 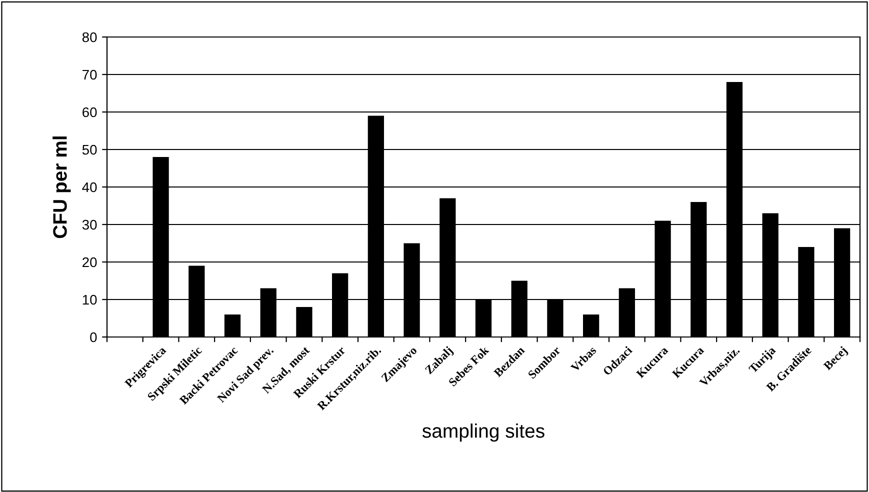 What do you see at coordinates (89, 262) in the screenshot?
I see `y-tick-label: 20` at bounding box center [89, 262].